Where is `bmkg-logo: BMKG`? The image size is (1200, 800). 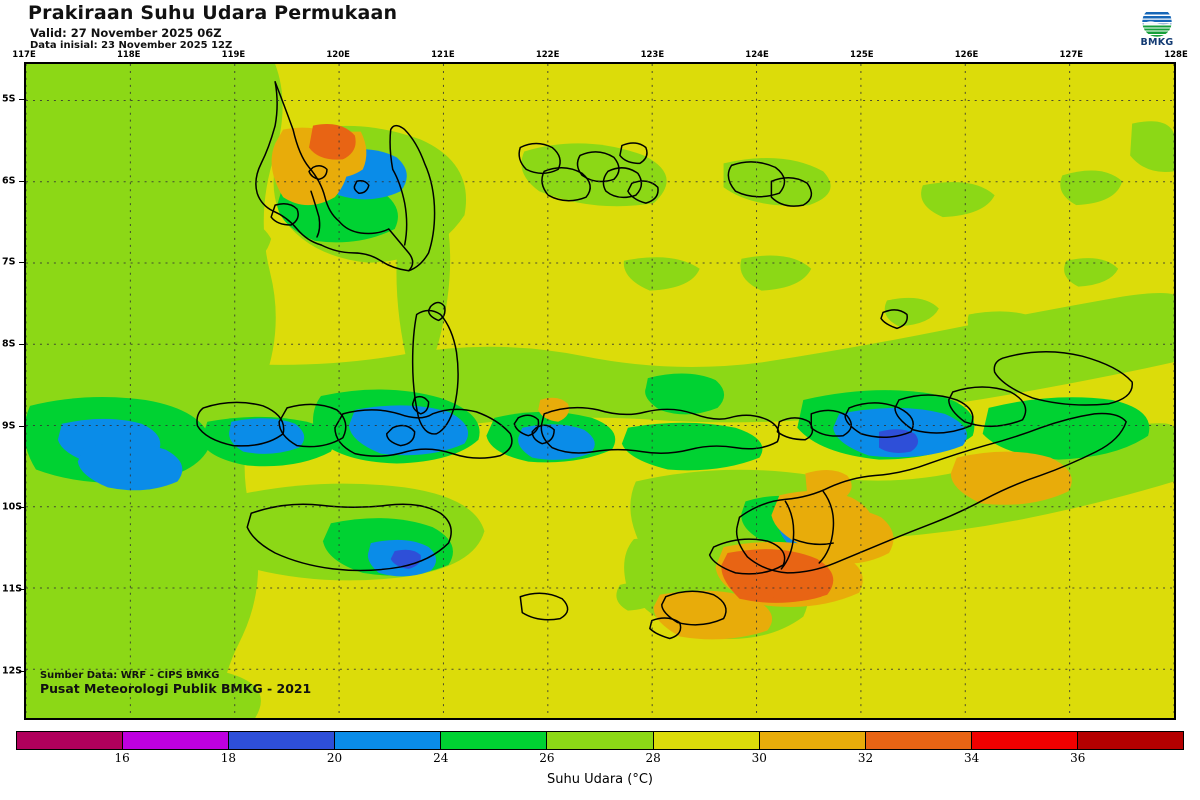
bmkg-logo: BMKG is located at coordinates (1157, 29).